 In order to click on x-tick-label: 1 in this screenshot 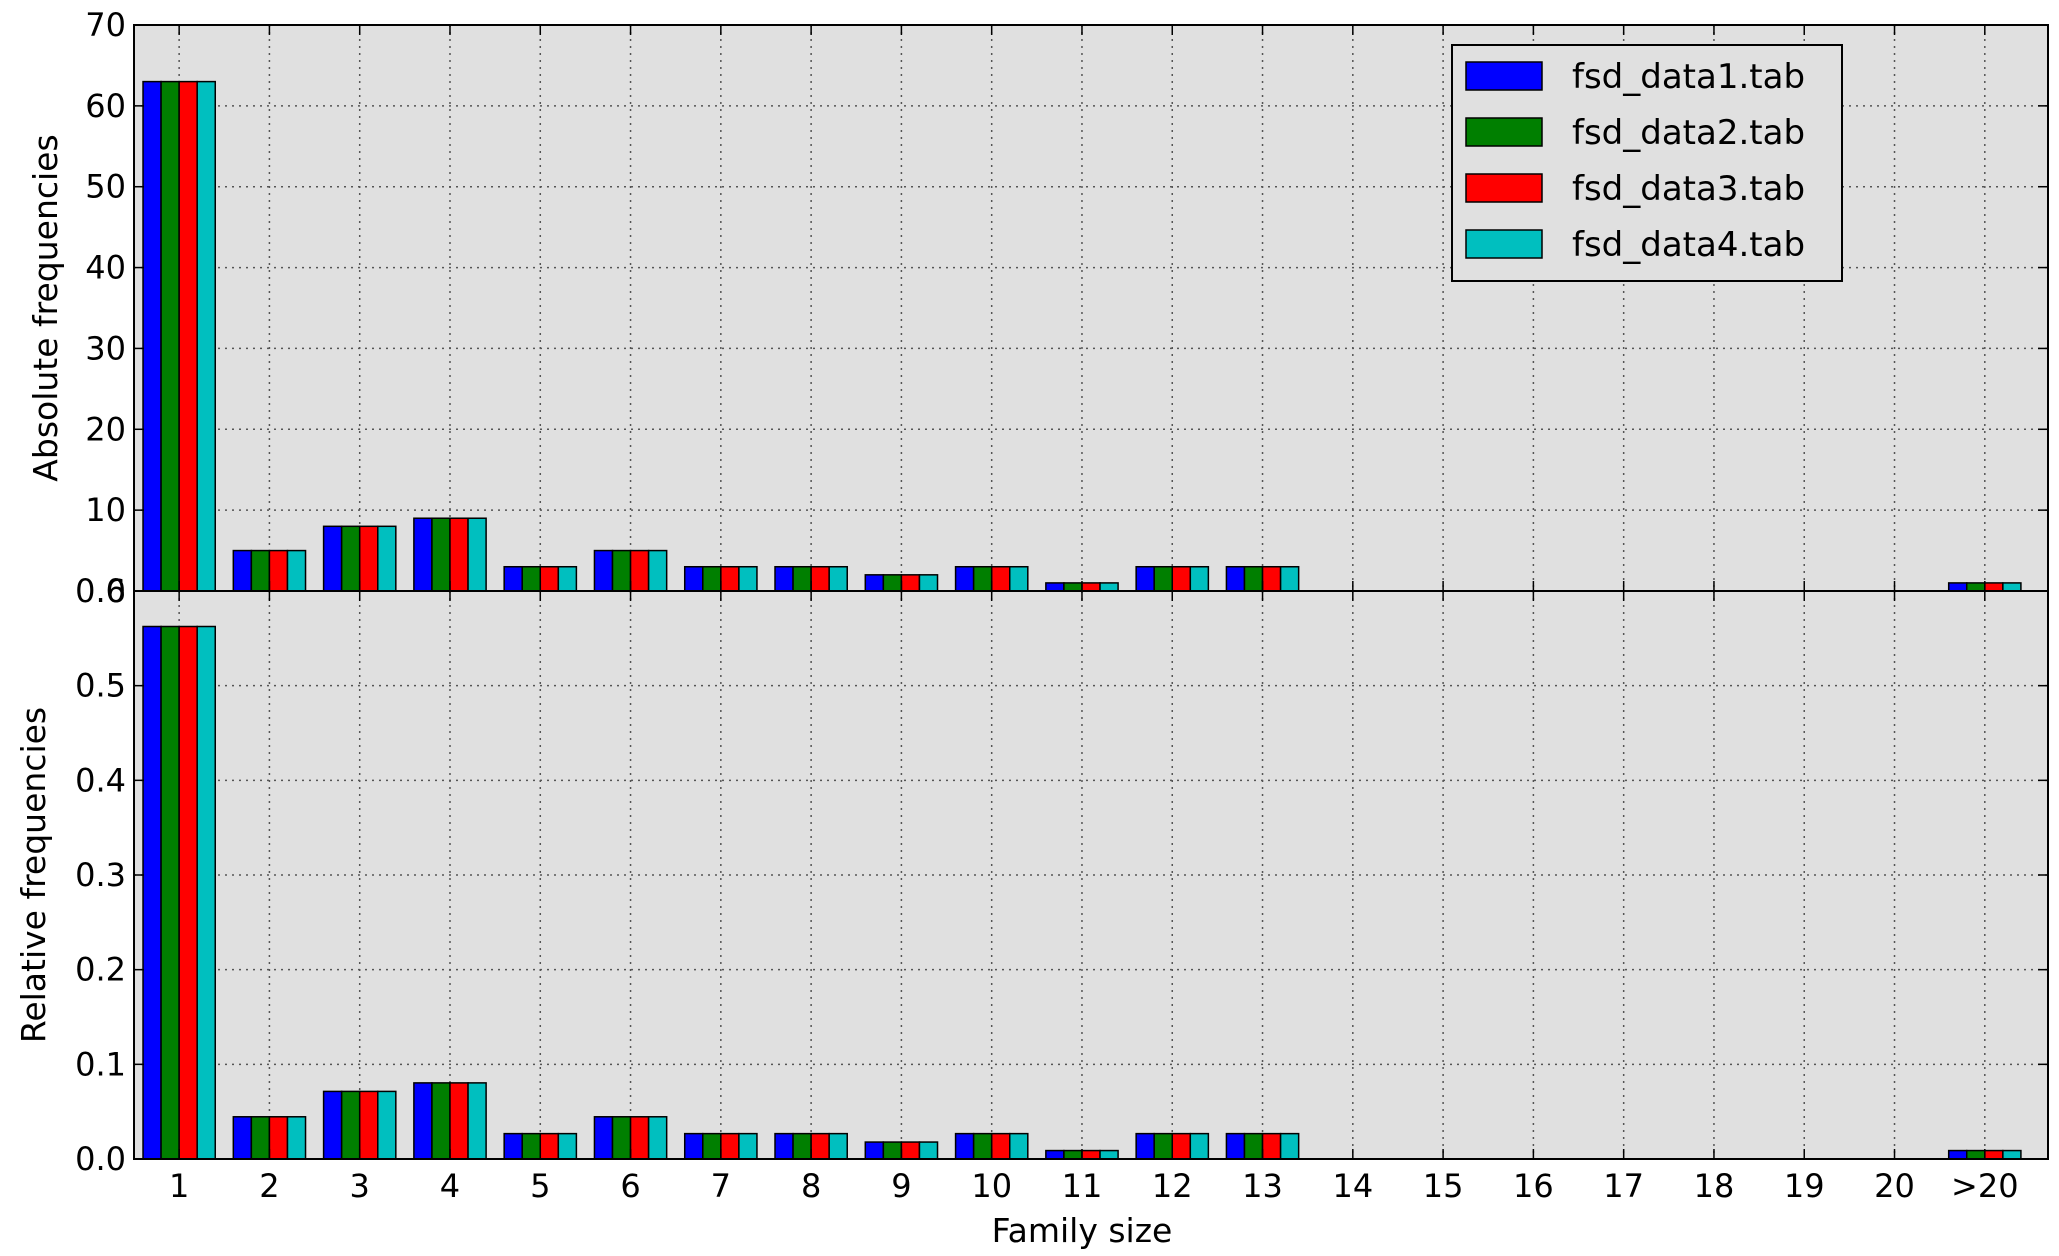, I will do `click(179, 1186)`.